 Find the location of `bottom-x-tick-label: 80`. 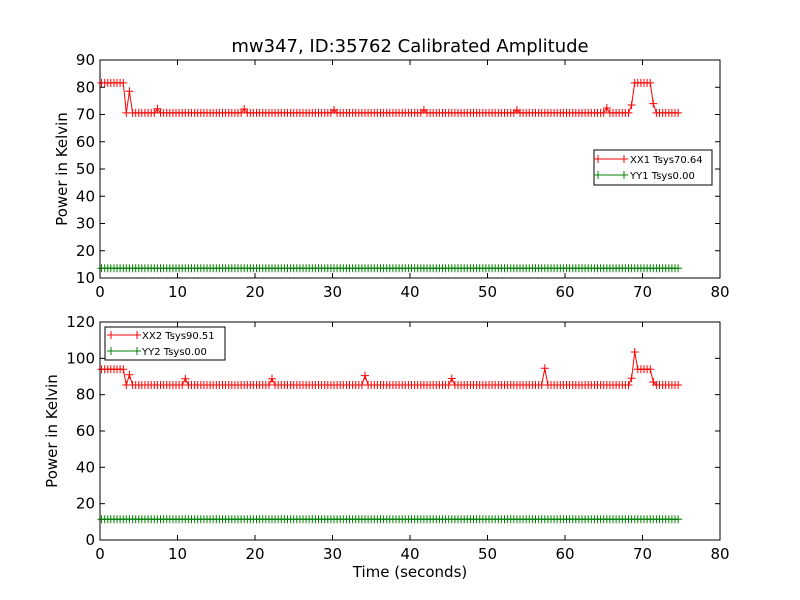

bottom-x-tick-label: 80 is located at coordinates (719, 554).